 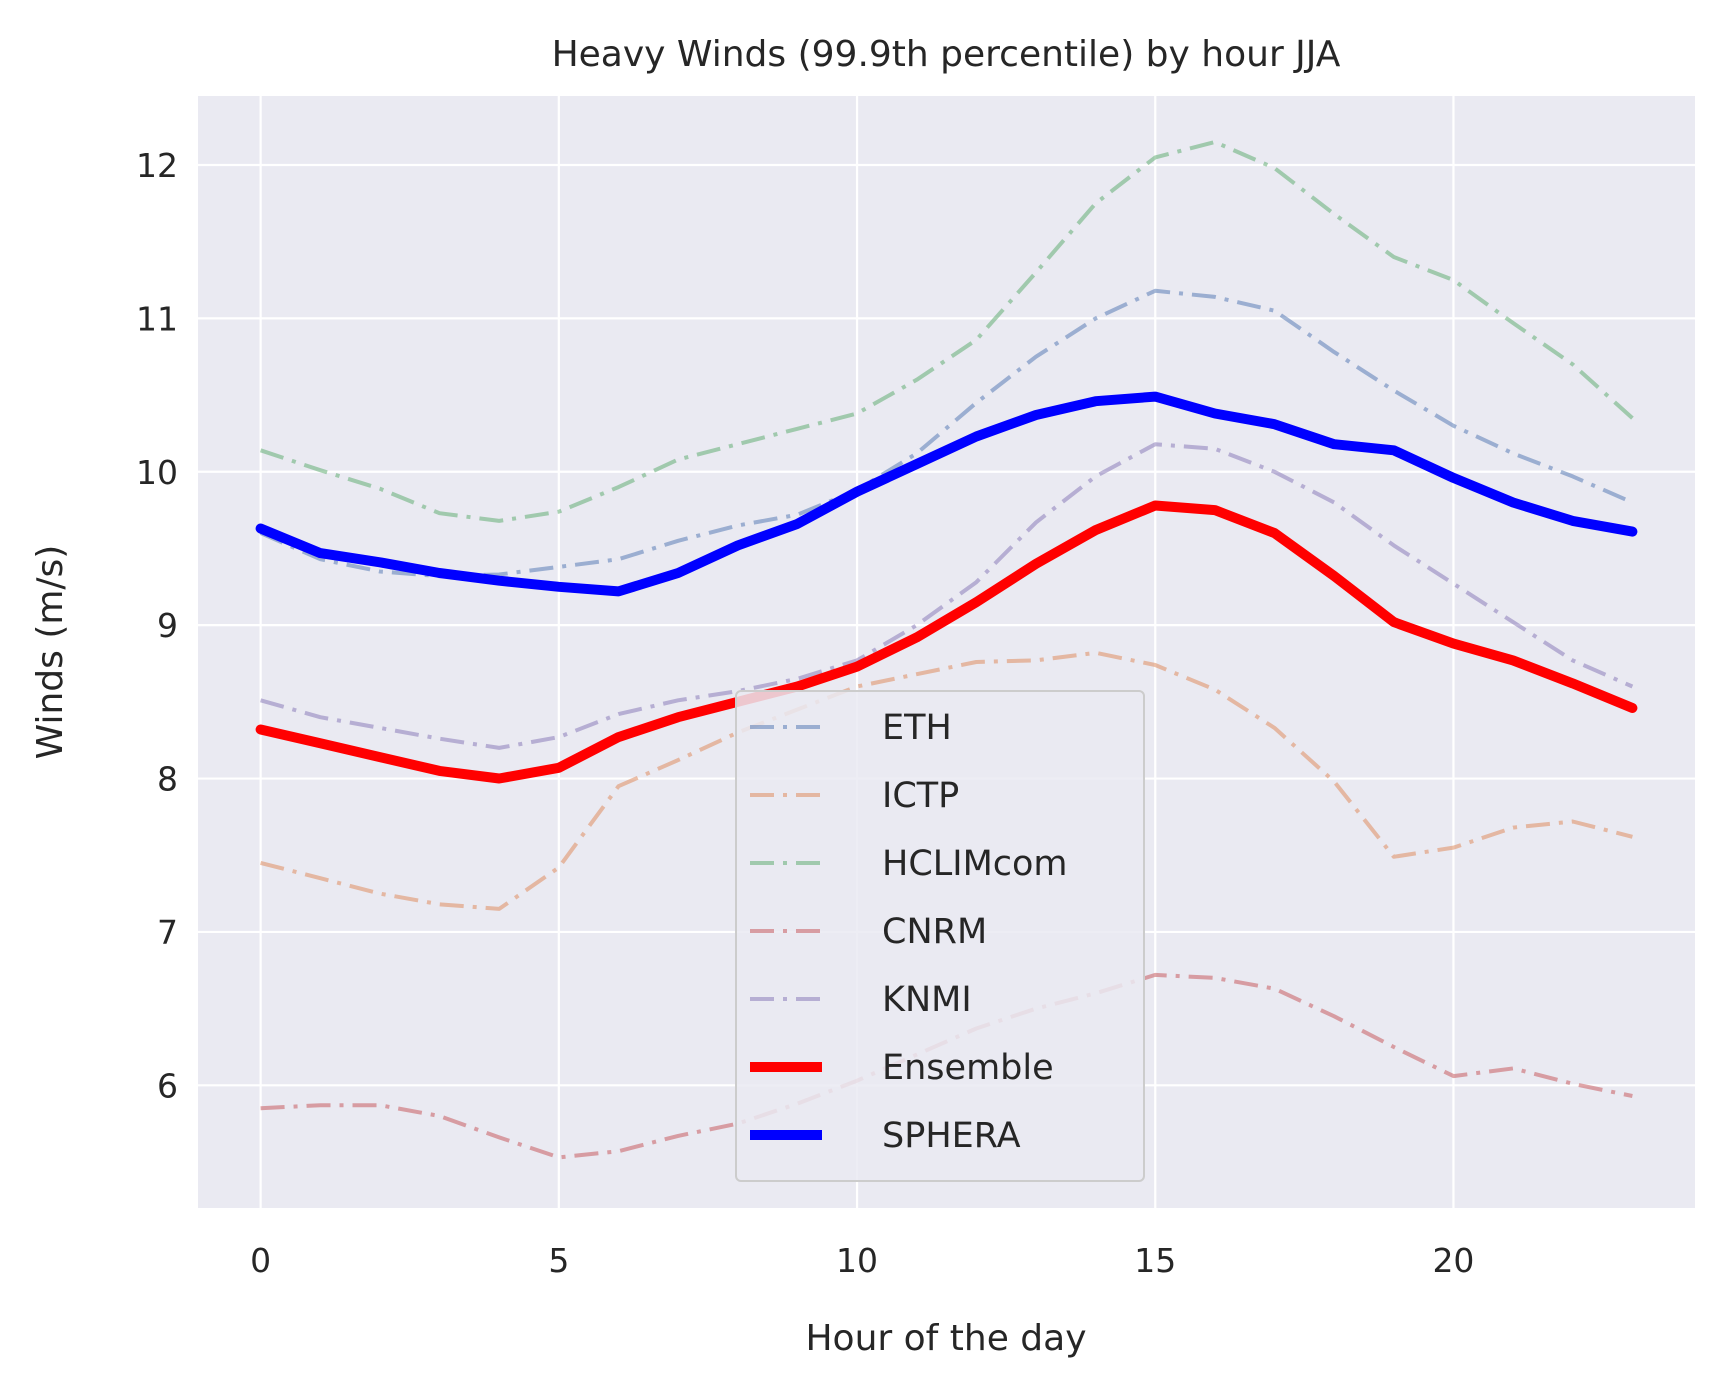 I want to click on y-tick-labels: 6 7 8 9 10 11 12, so click(x=157, y=625).